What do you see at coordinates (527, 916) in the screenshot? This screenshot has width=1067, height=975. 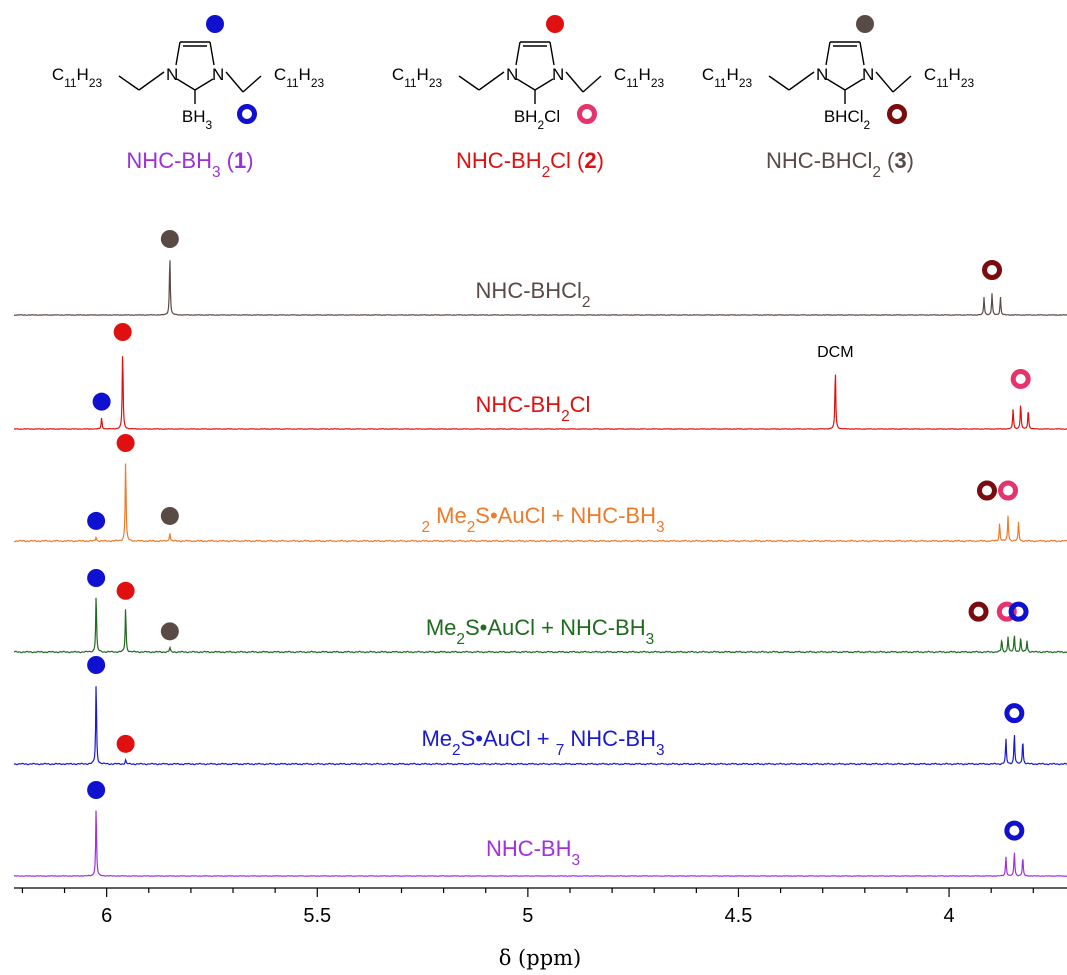 I see `x-tick-label: 5` at bounding box center [527, 916].